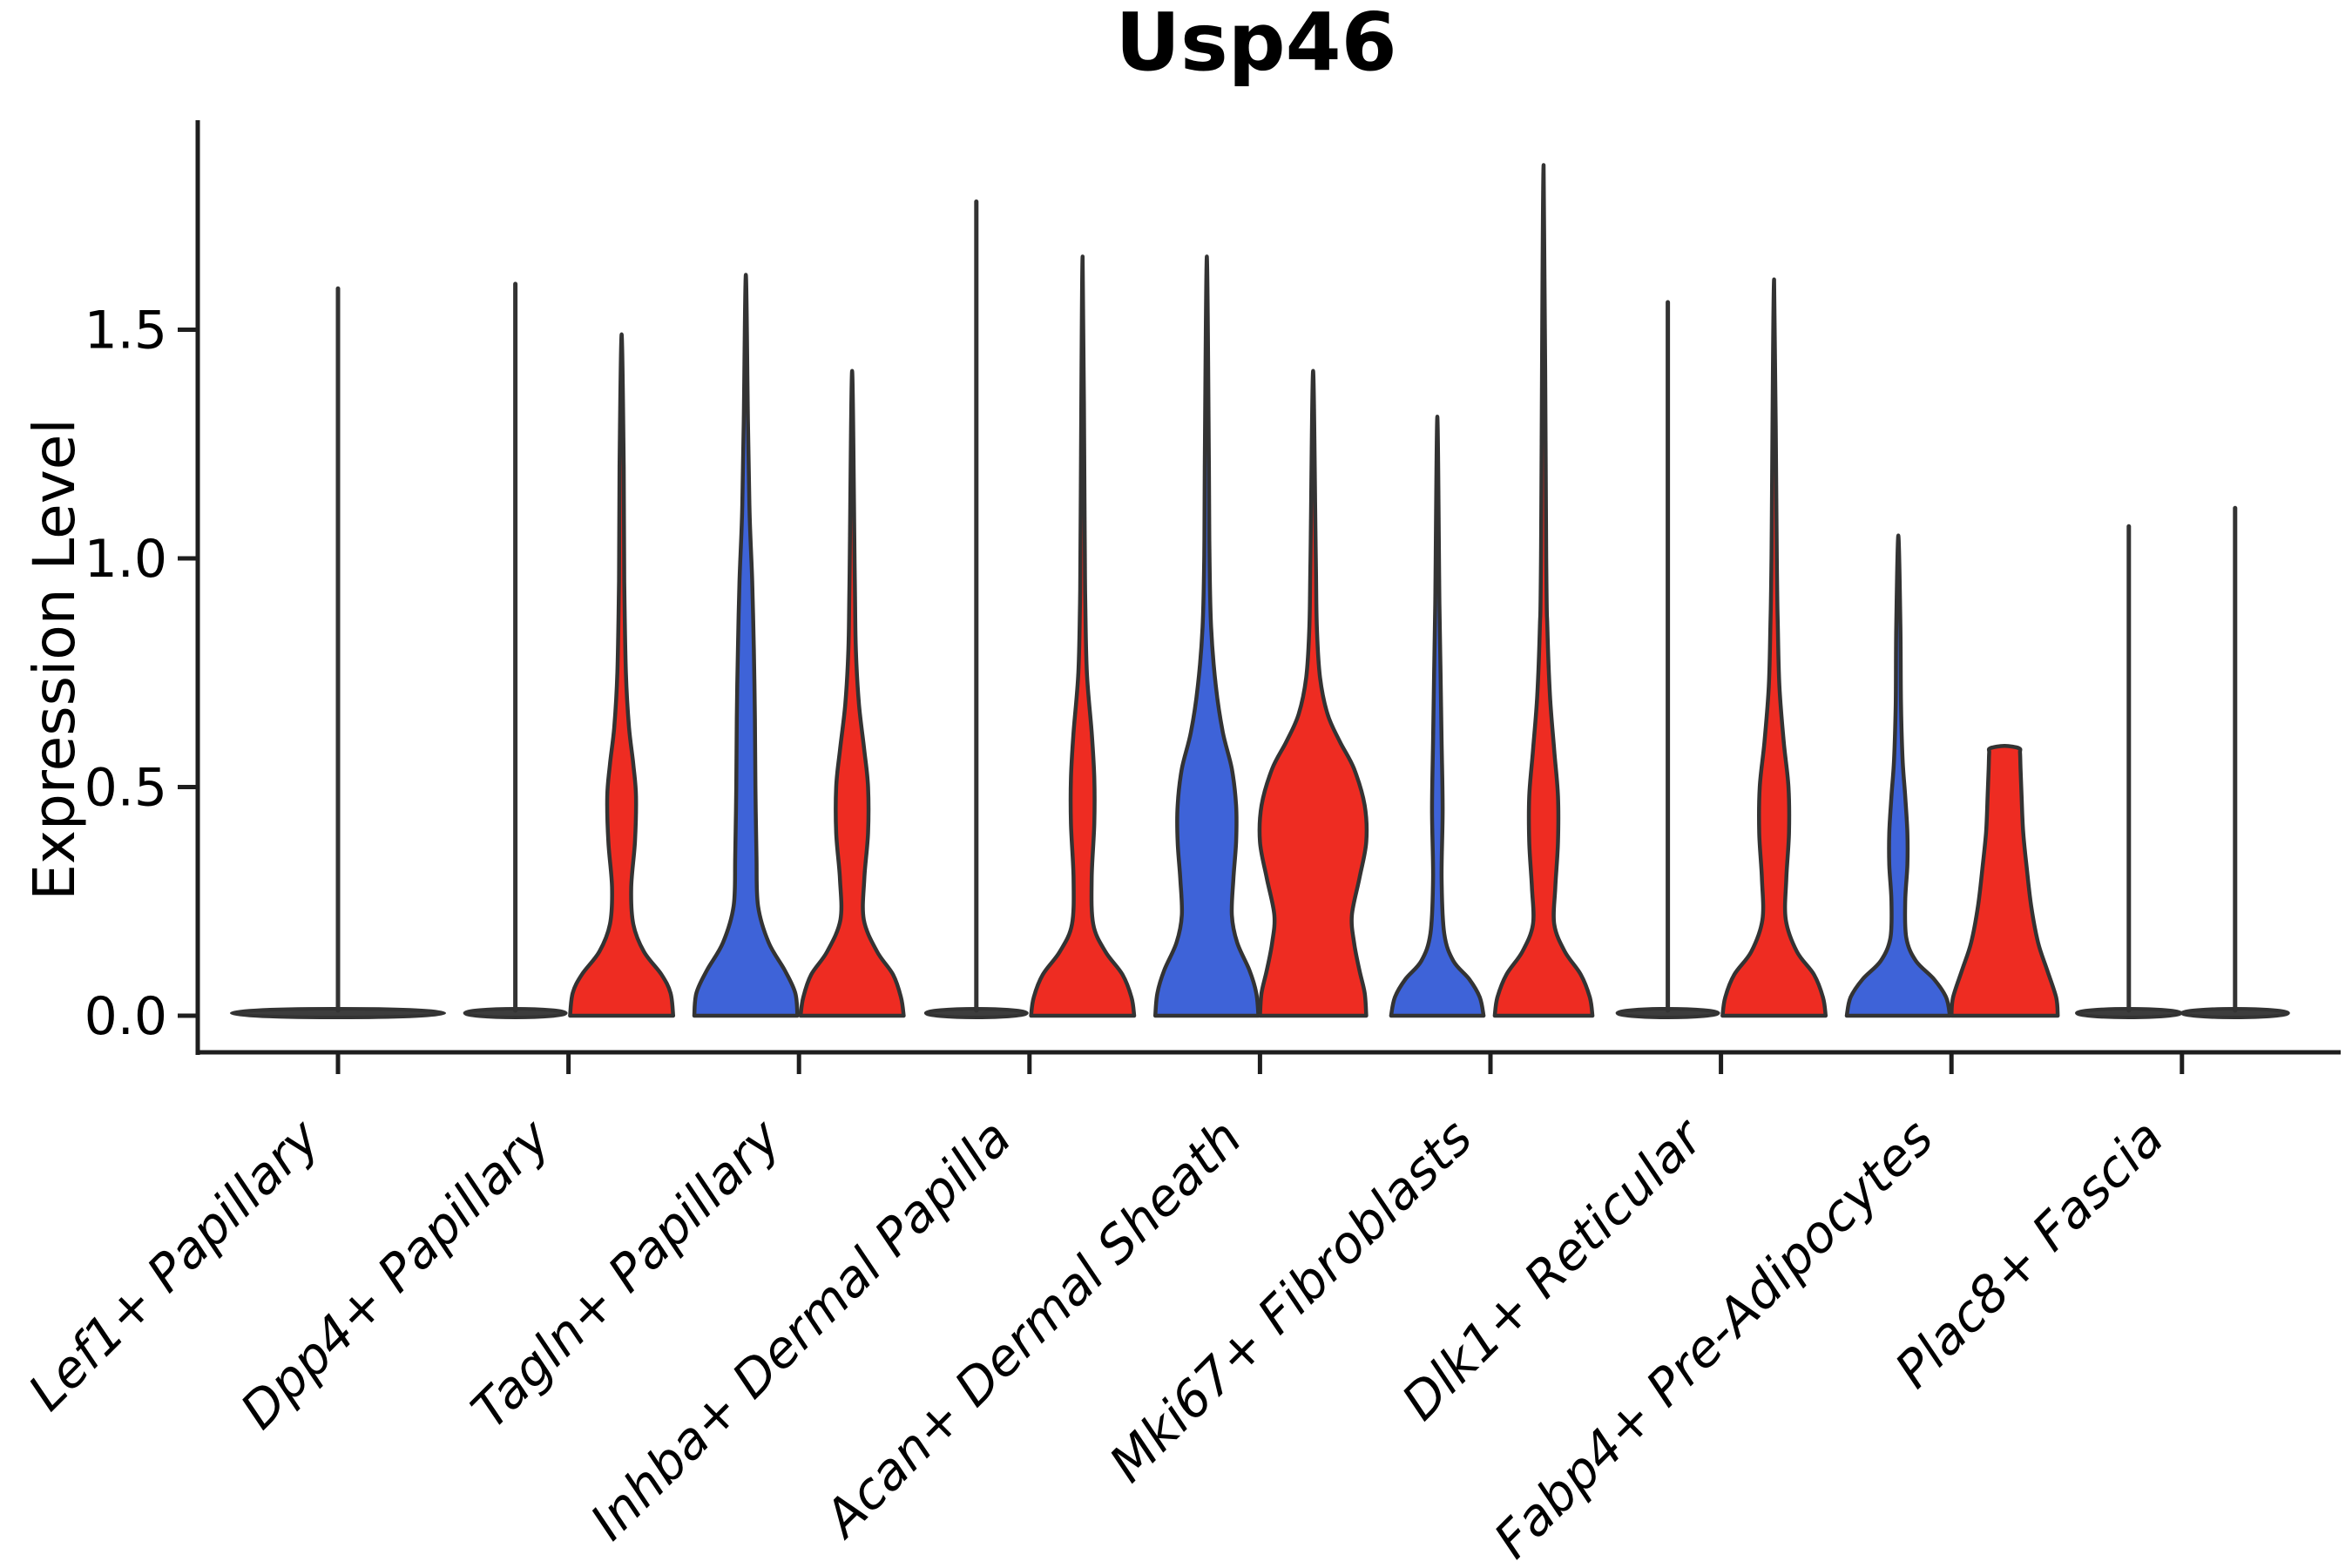  Describe the element at coordinates (125, 788) in the screenshot. I see `y-tick-label: 0.5` at that location.